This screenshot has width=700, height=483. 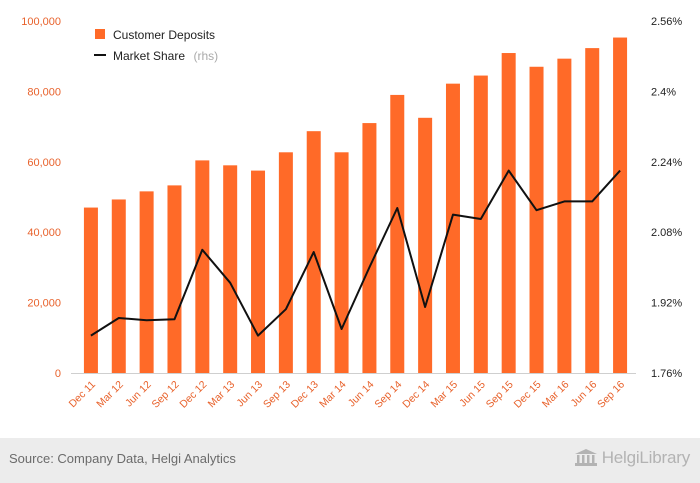 What do you see at coordinates (361, 394) in the screenshot?
I see `x-tick-label: Jun 14` at bounding box center [361, 394].